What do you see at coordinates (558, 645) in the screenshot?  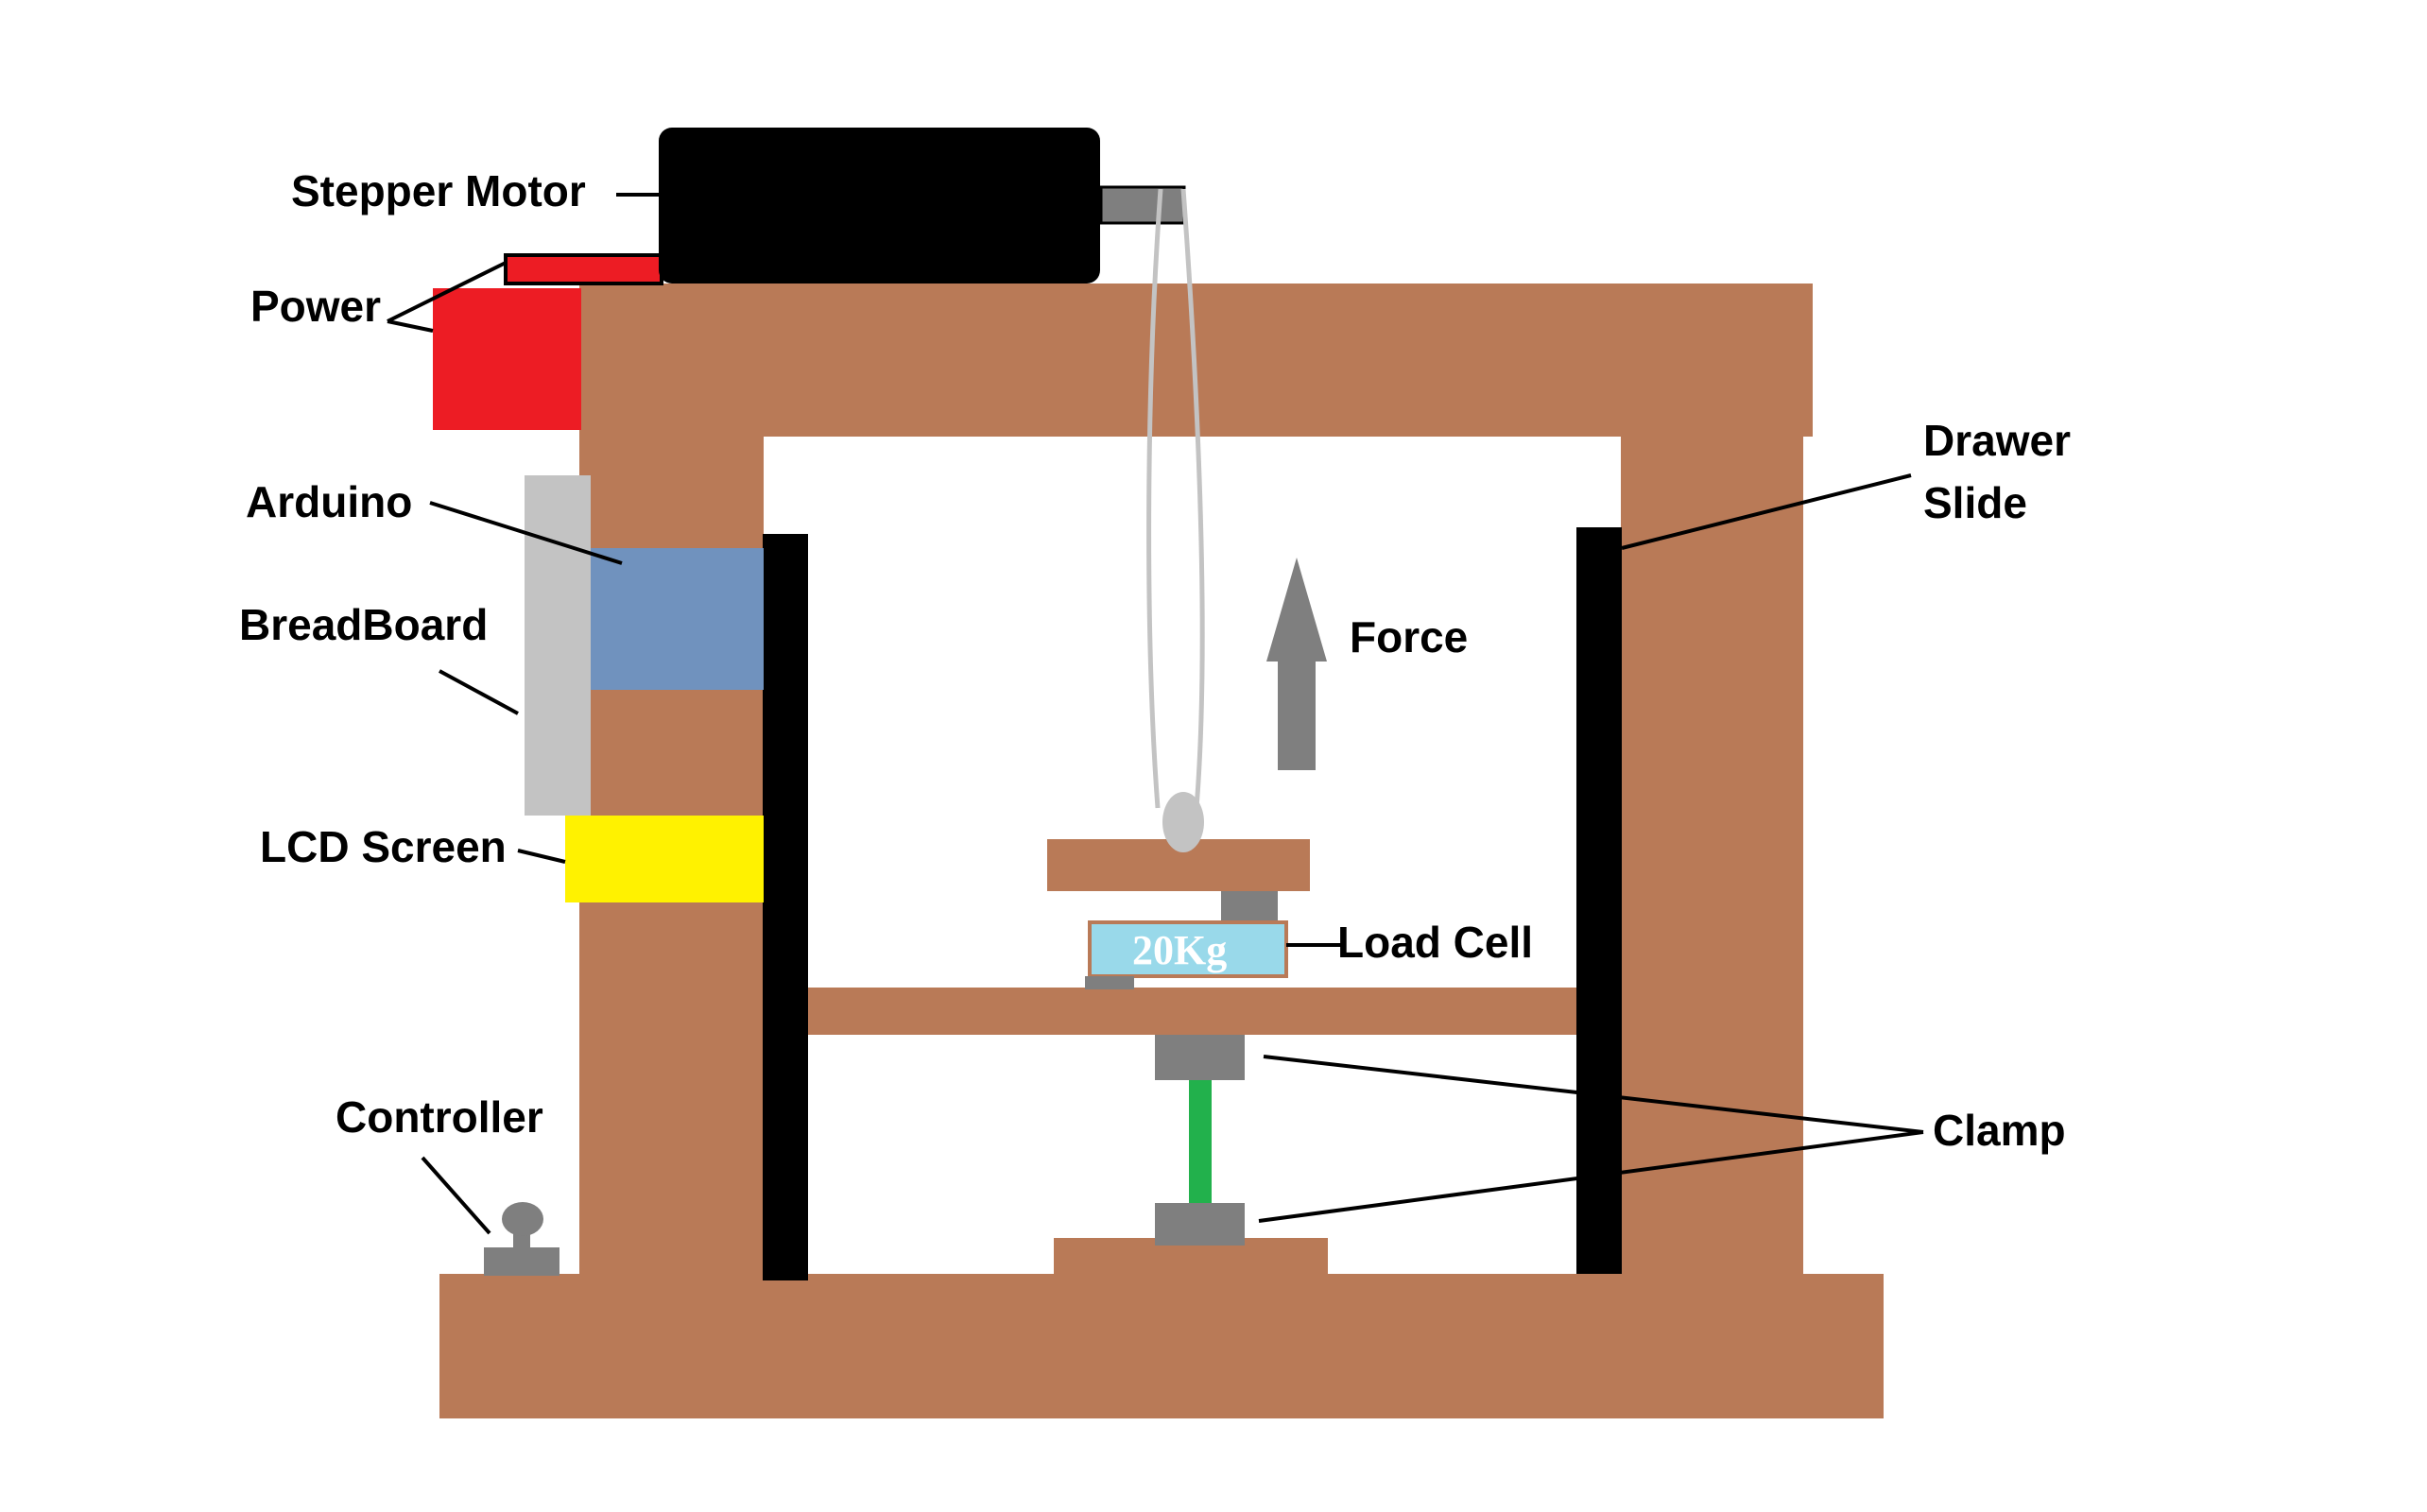 I see `breadboard` at bounding box center [558, 645].